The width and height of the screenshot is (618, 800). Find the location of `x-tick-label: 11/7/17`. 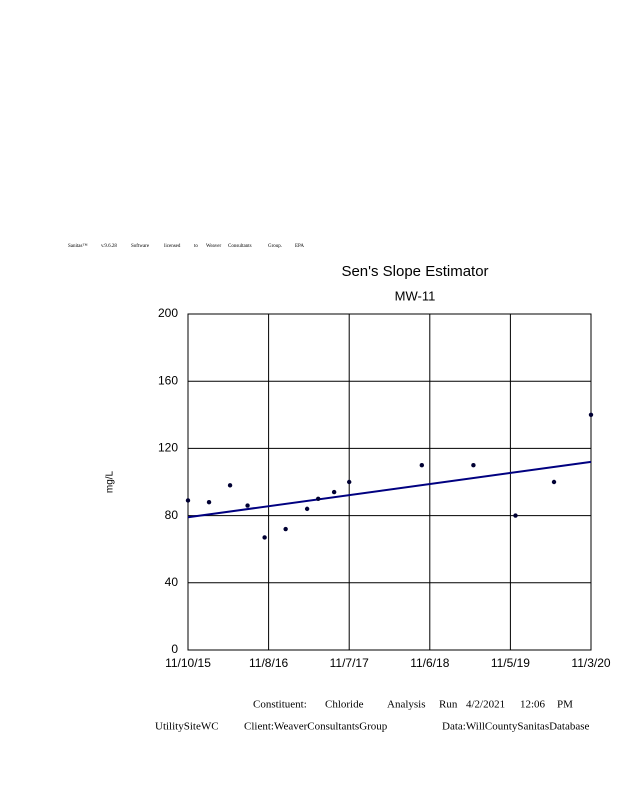

x-tick-label: 11/7/17 is located at coordinates (349, 663).